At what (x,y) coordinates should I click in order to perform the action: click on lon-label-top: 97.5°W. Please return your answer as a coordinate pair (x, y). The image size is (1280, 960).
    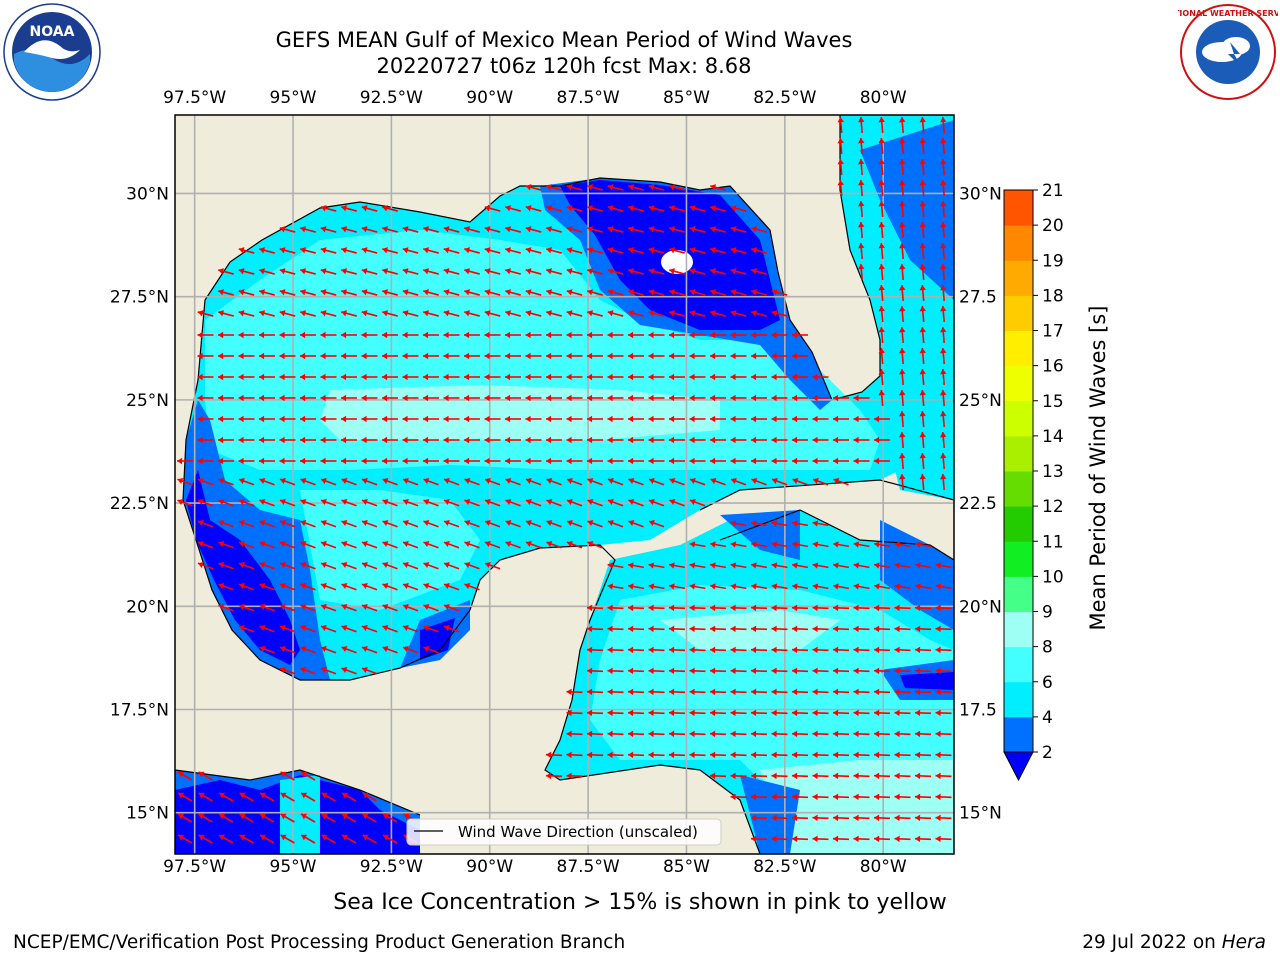
    Looking at the image, I should click on (194, 98).